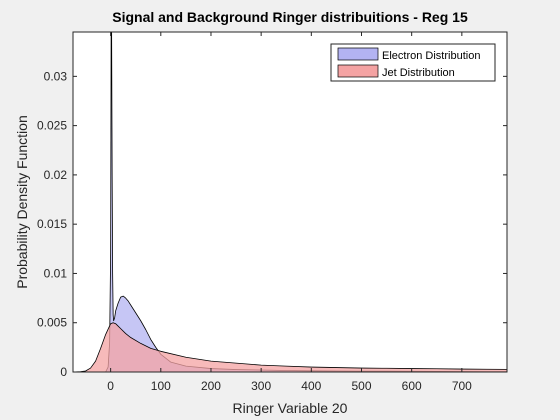 This screenshot has width=560, height=420. I want to click on x-tick-label: 500, so click(361, 386).